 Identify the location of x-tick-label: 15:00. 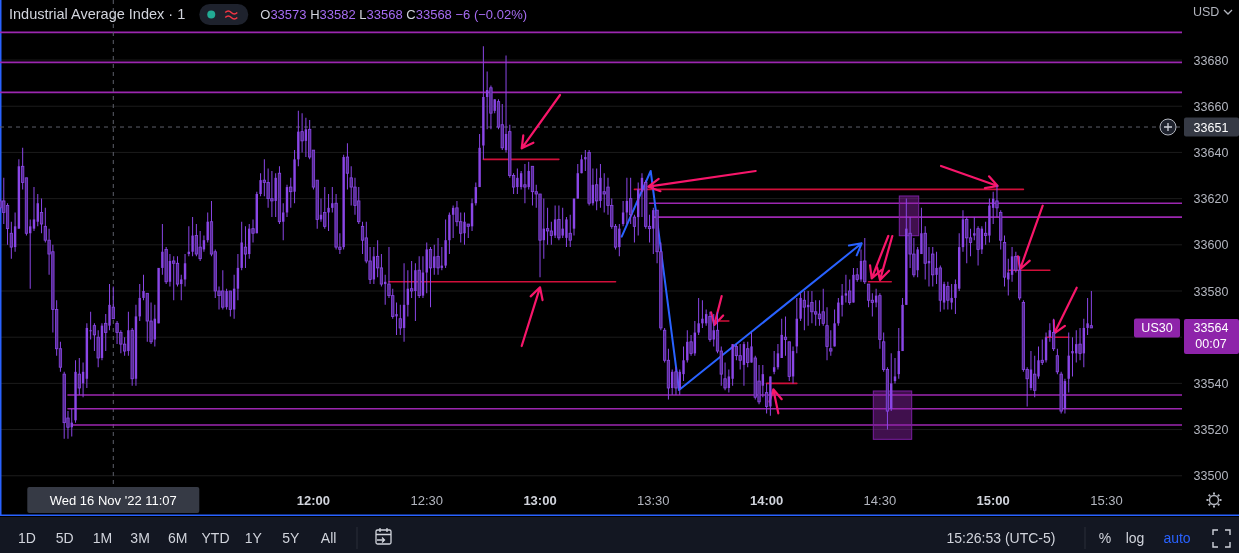
(993, 500).